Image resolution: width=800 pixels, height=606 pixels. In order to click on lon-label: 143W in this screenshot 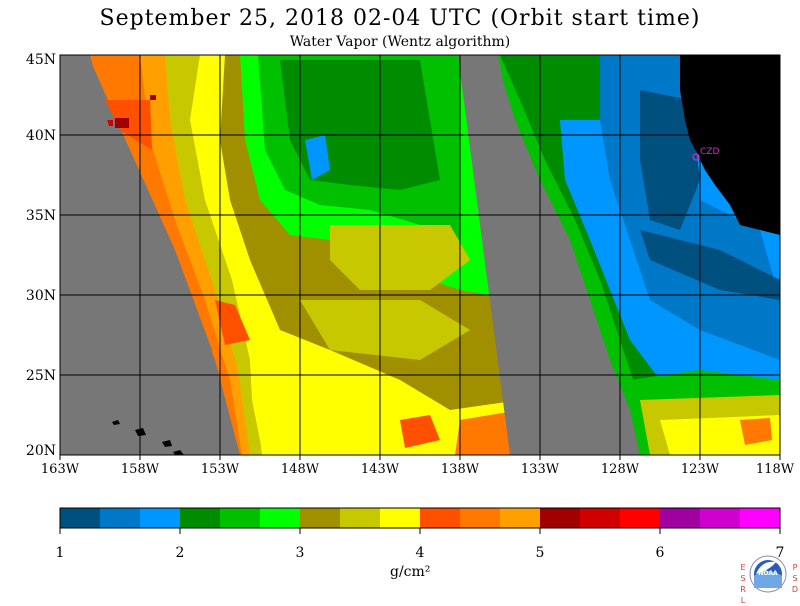, I will do `click(380, 469)`.